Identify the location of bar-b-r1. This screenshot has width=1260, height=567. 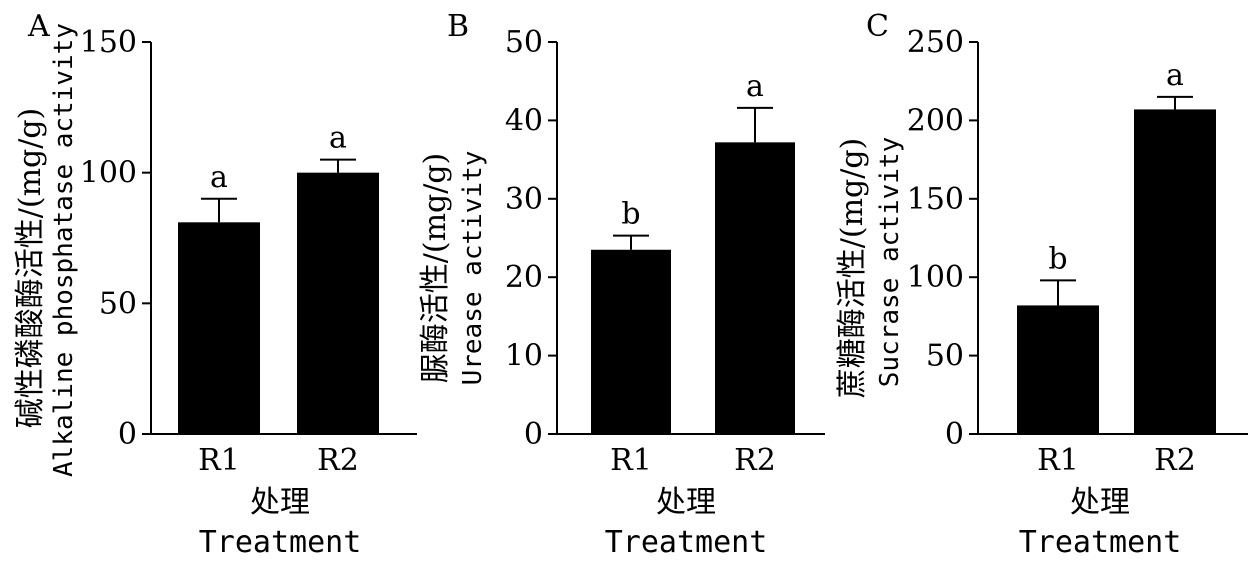
(631, 341).